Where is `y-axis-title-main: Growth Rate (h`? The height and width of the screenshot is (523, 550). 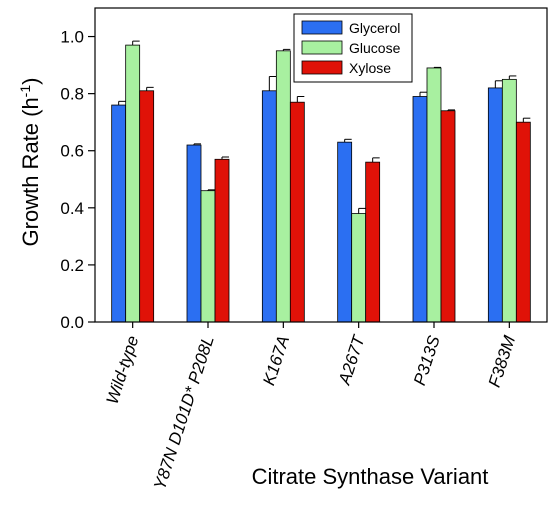
y-axis-title-main: Growth Rate (h is located at coordinates (30, 171).